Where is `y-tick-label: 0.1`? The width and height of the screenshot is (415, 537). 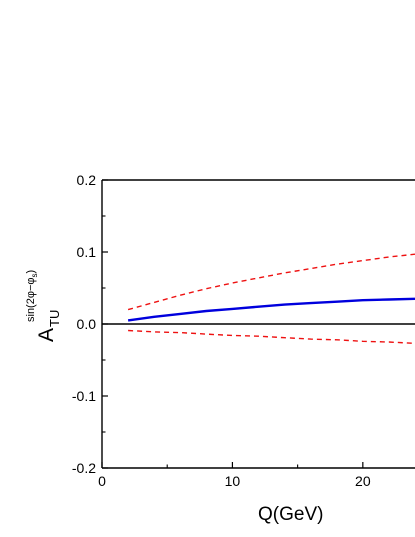
y-tick-label: 0.1 is located at coordinates (87, 252).